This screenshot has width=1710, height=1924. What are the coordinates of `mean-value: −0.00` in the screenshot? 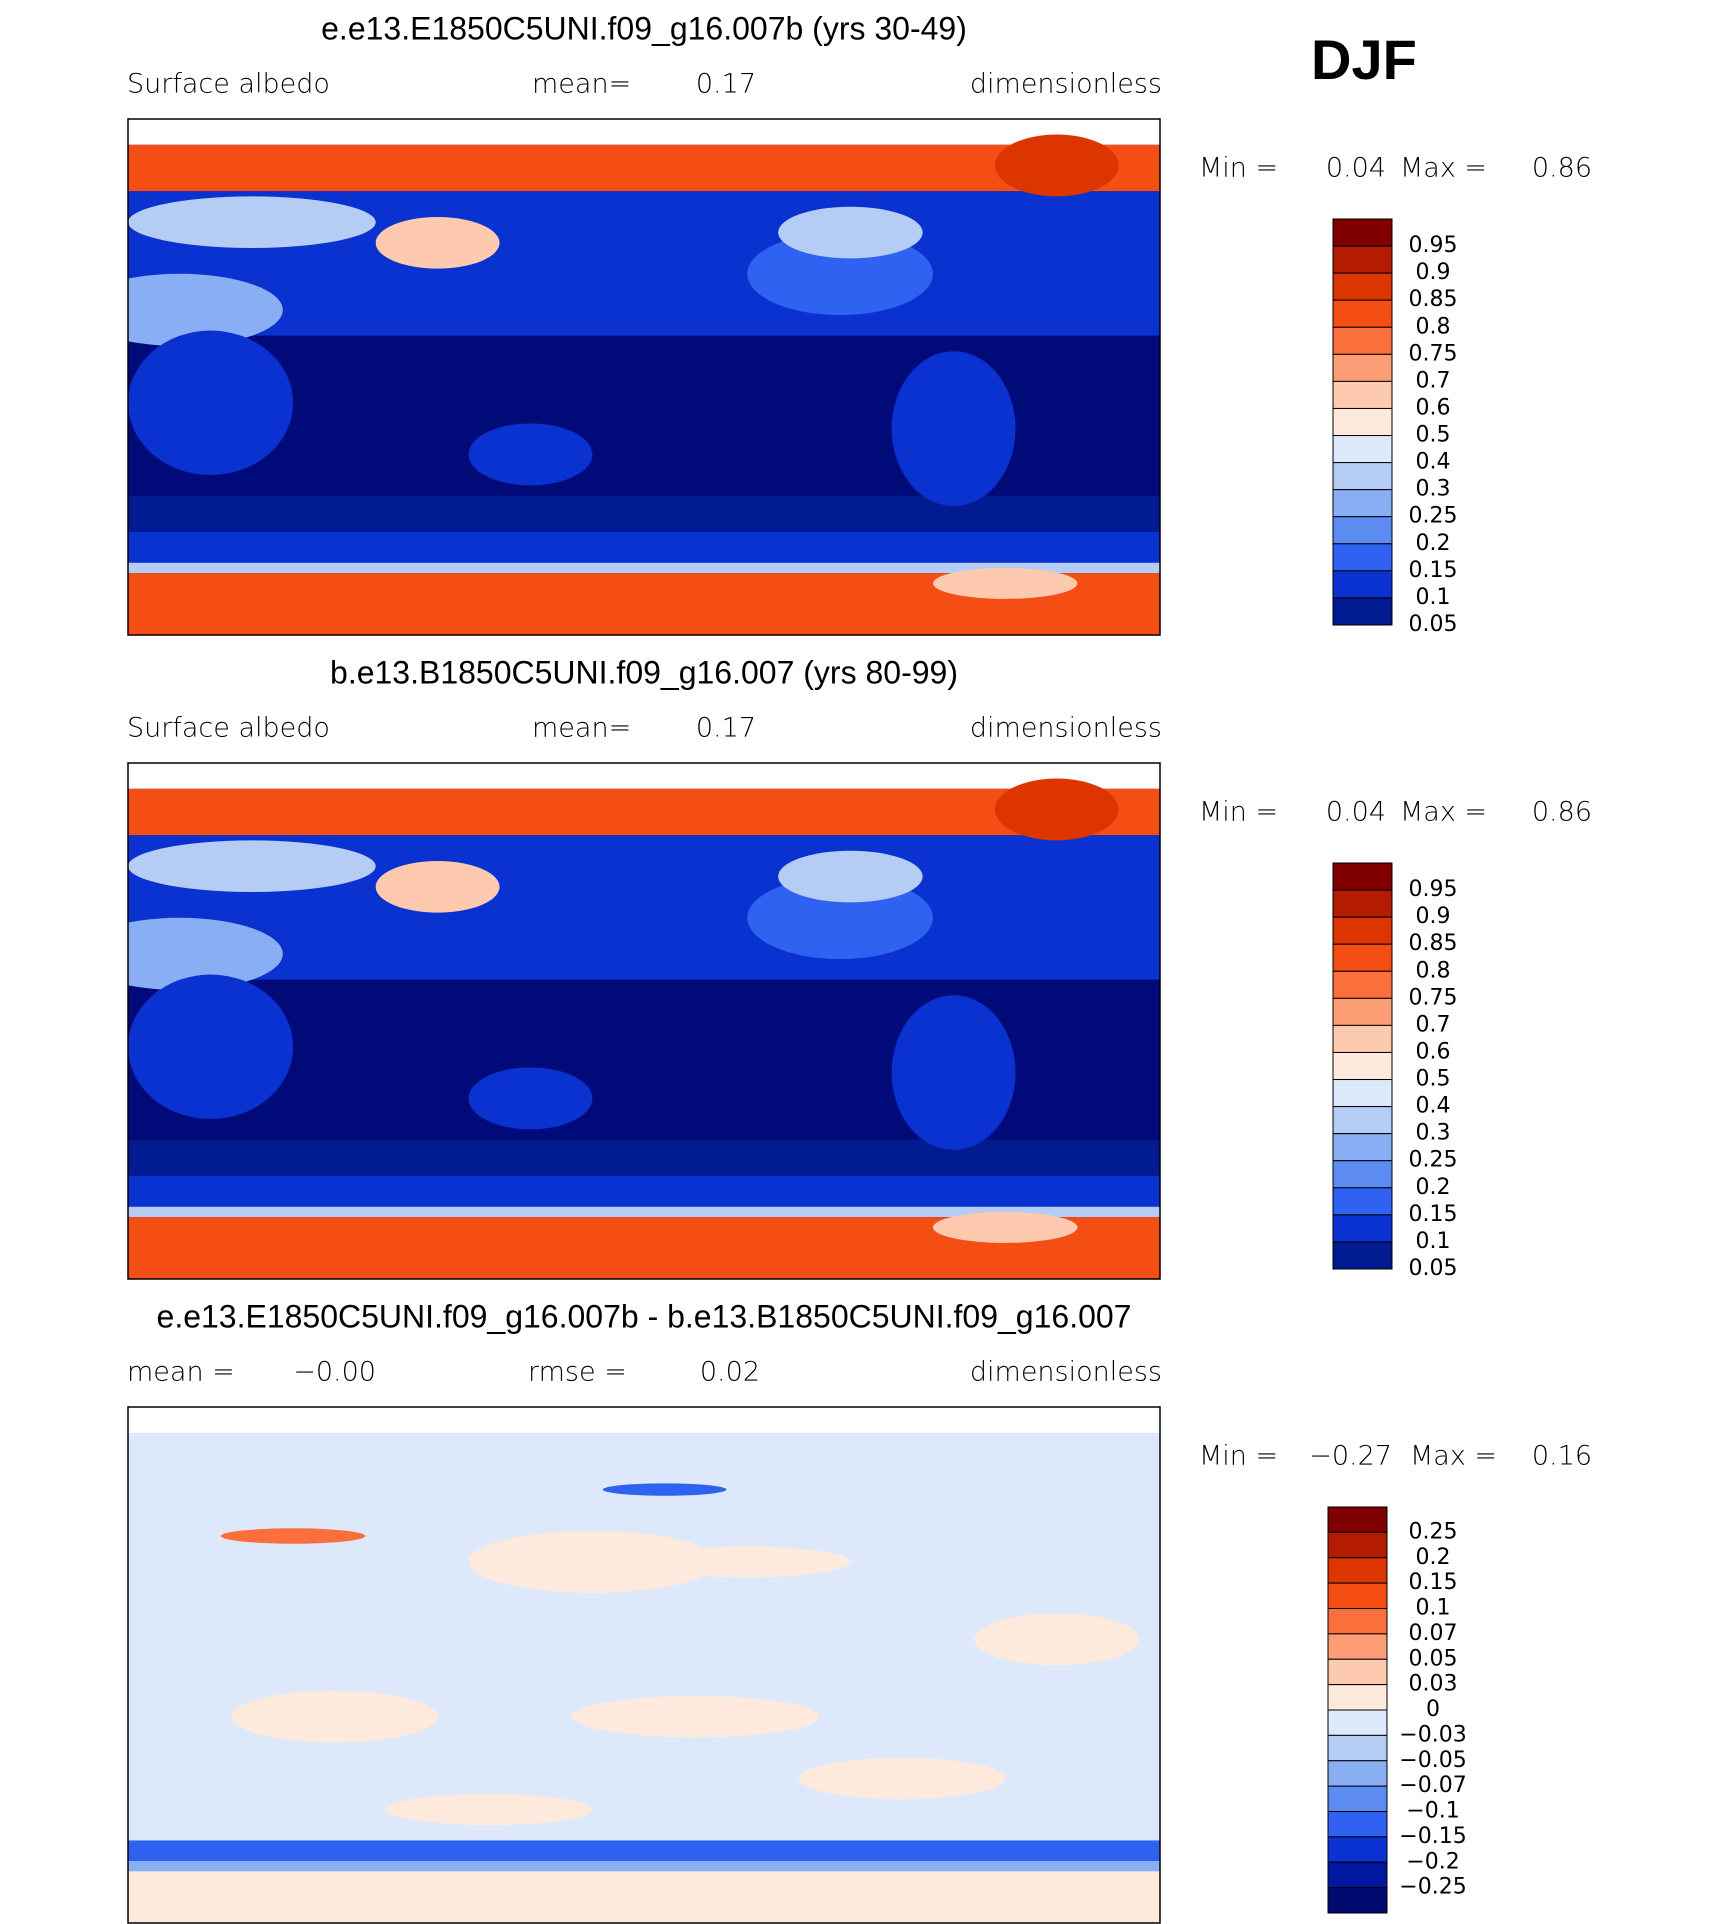 It's located at (334, 1372).